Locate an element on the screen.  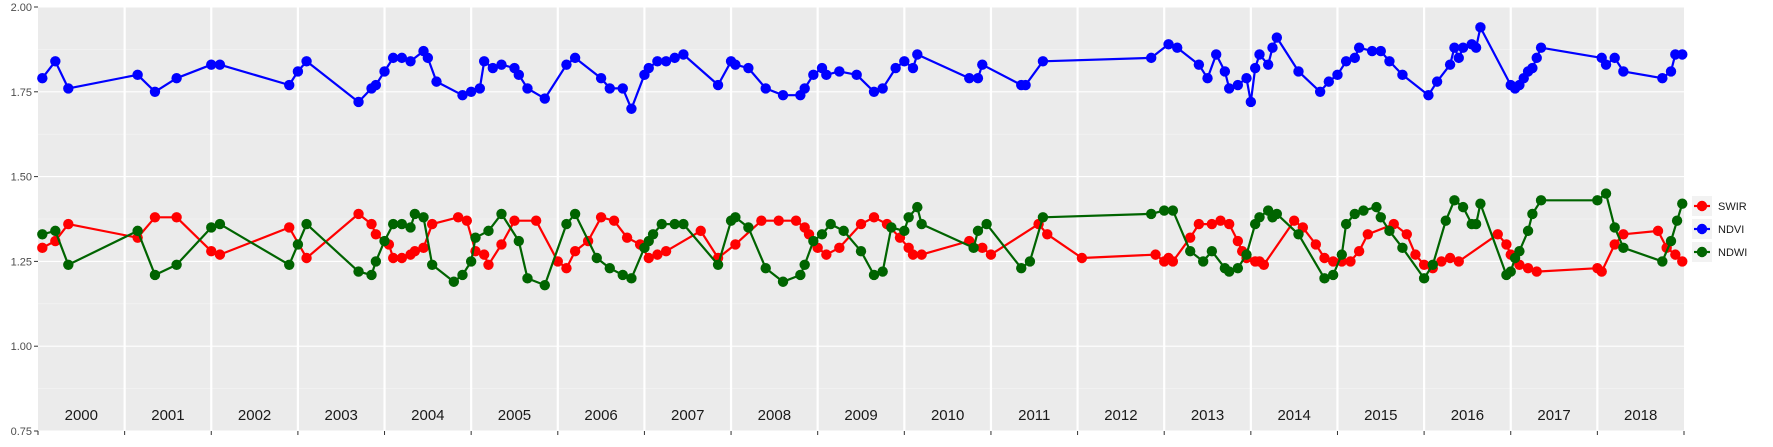
year-label: 2002 is located at coordinates (254, 415).